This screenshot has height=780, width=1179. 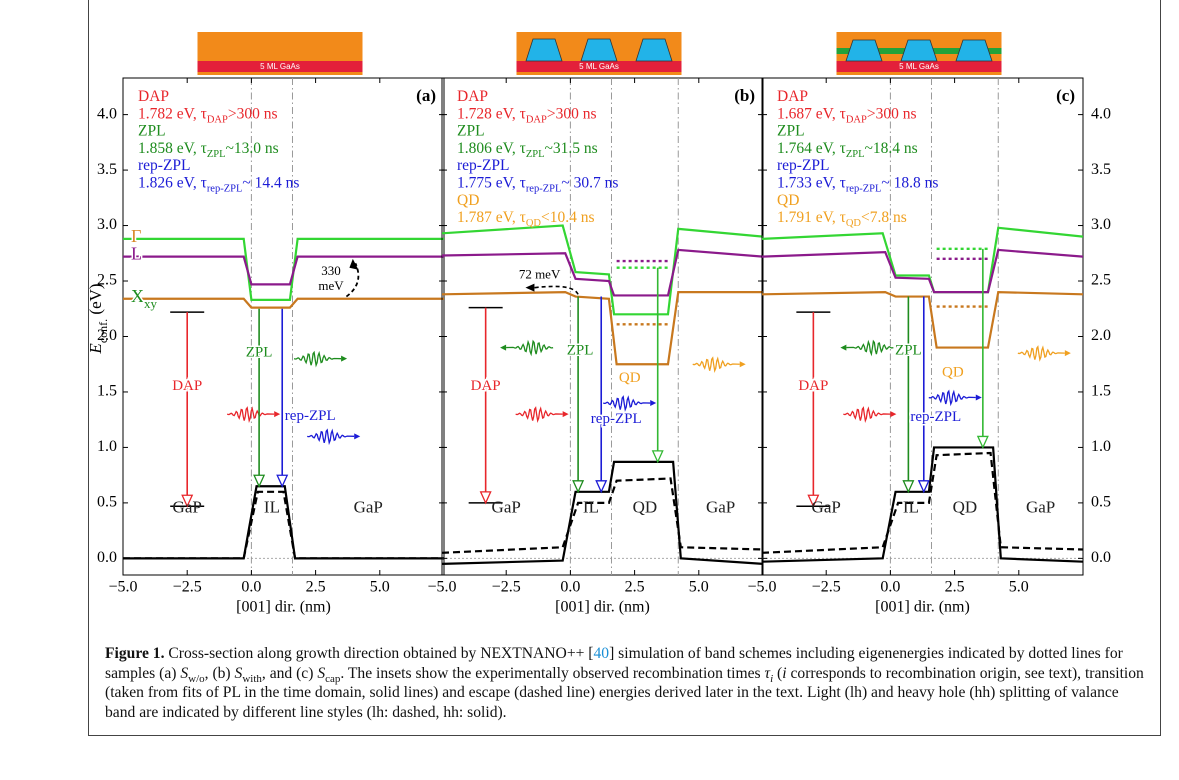 I want to click on info-sub: ZPL, so click(x=216, y=154).